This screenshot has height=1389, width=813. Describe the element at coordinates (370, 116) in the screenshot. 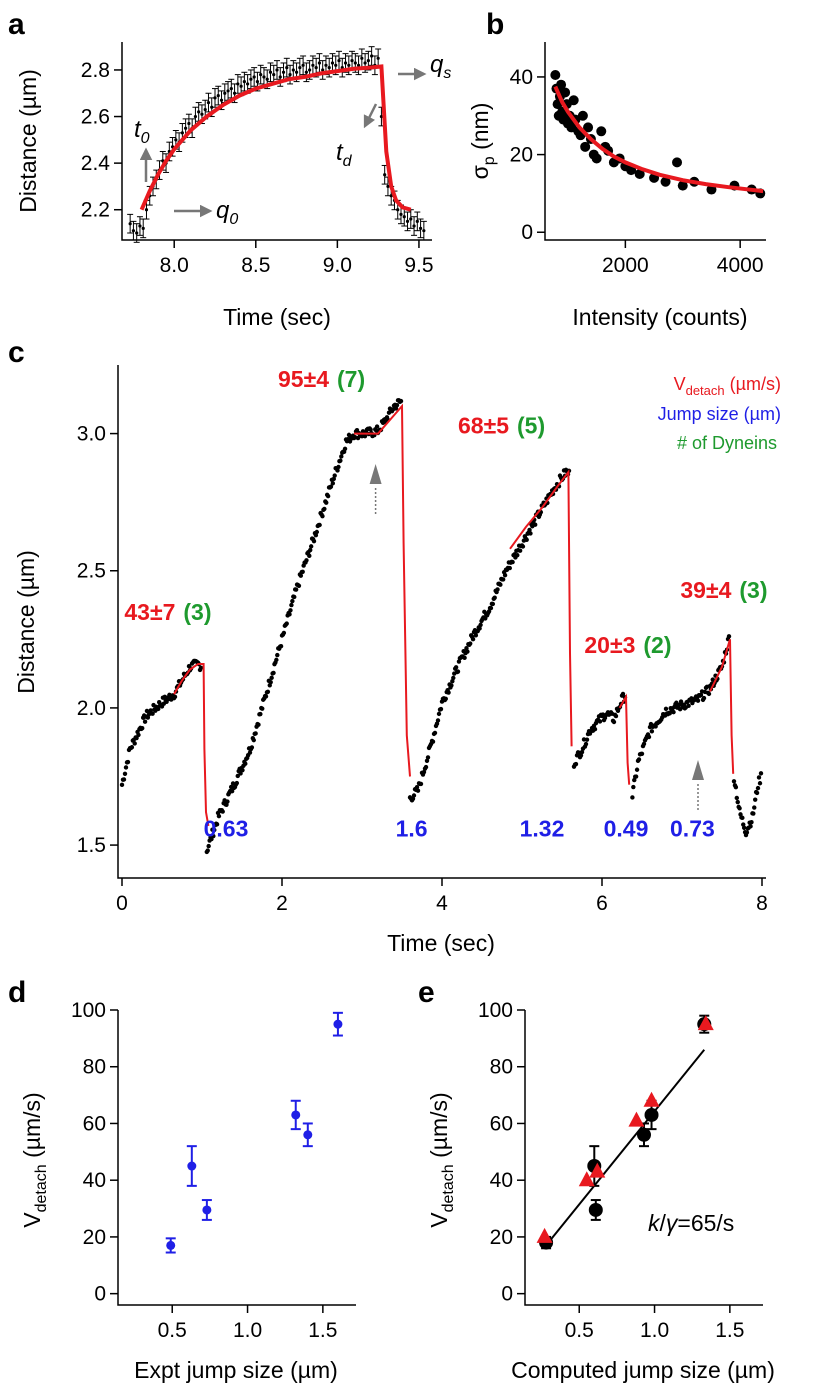

I see `panel-a-td-arrow` at that location.